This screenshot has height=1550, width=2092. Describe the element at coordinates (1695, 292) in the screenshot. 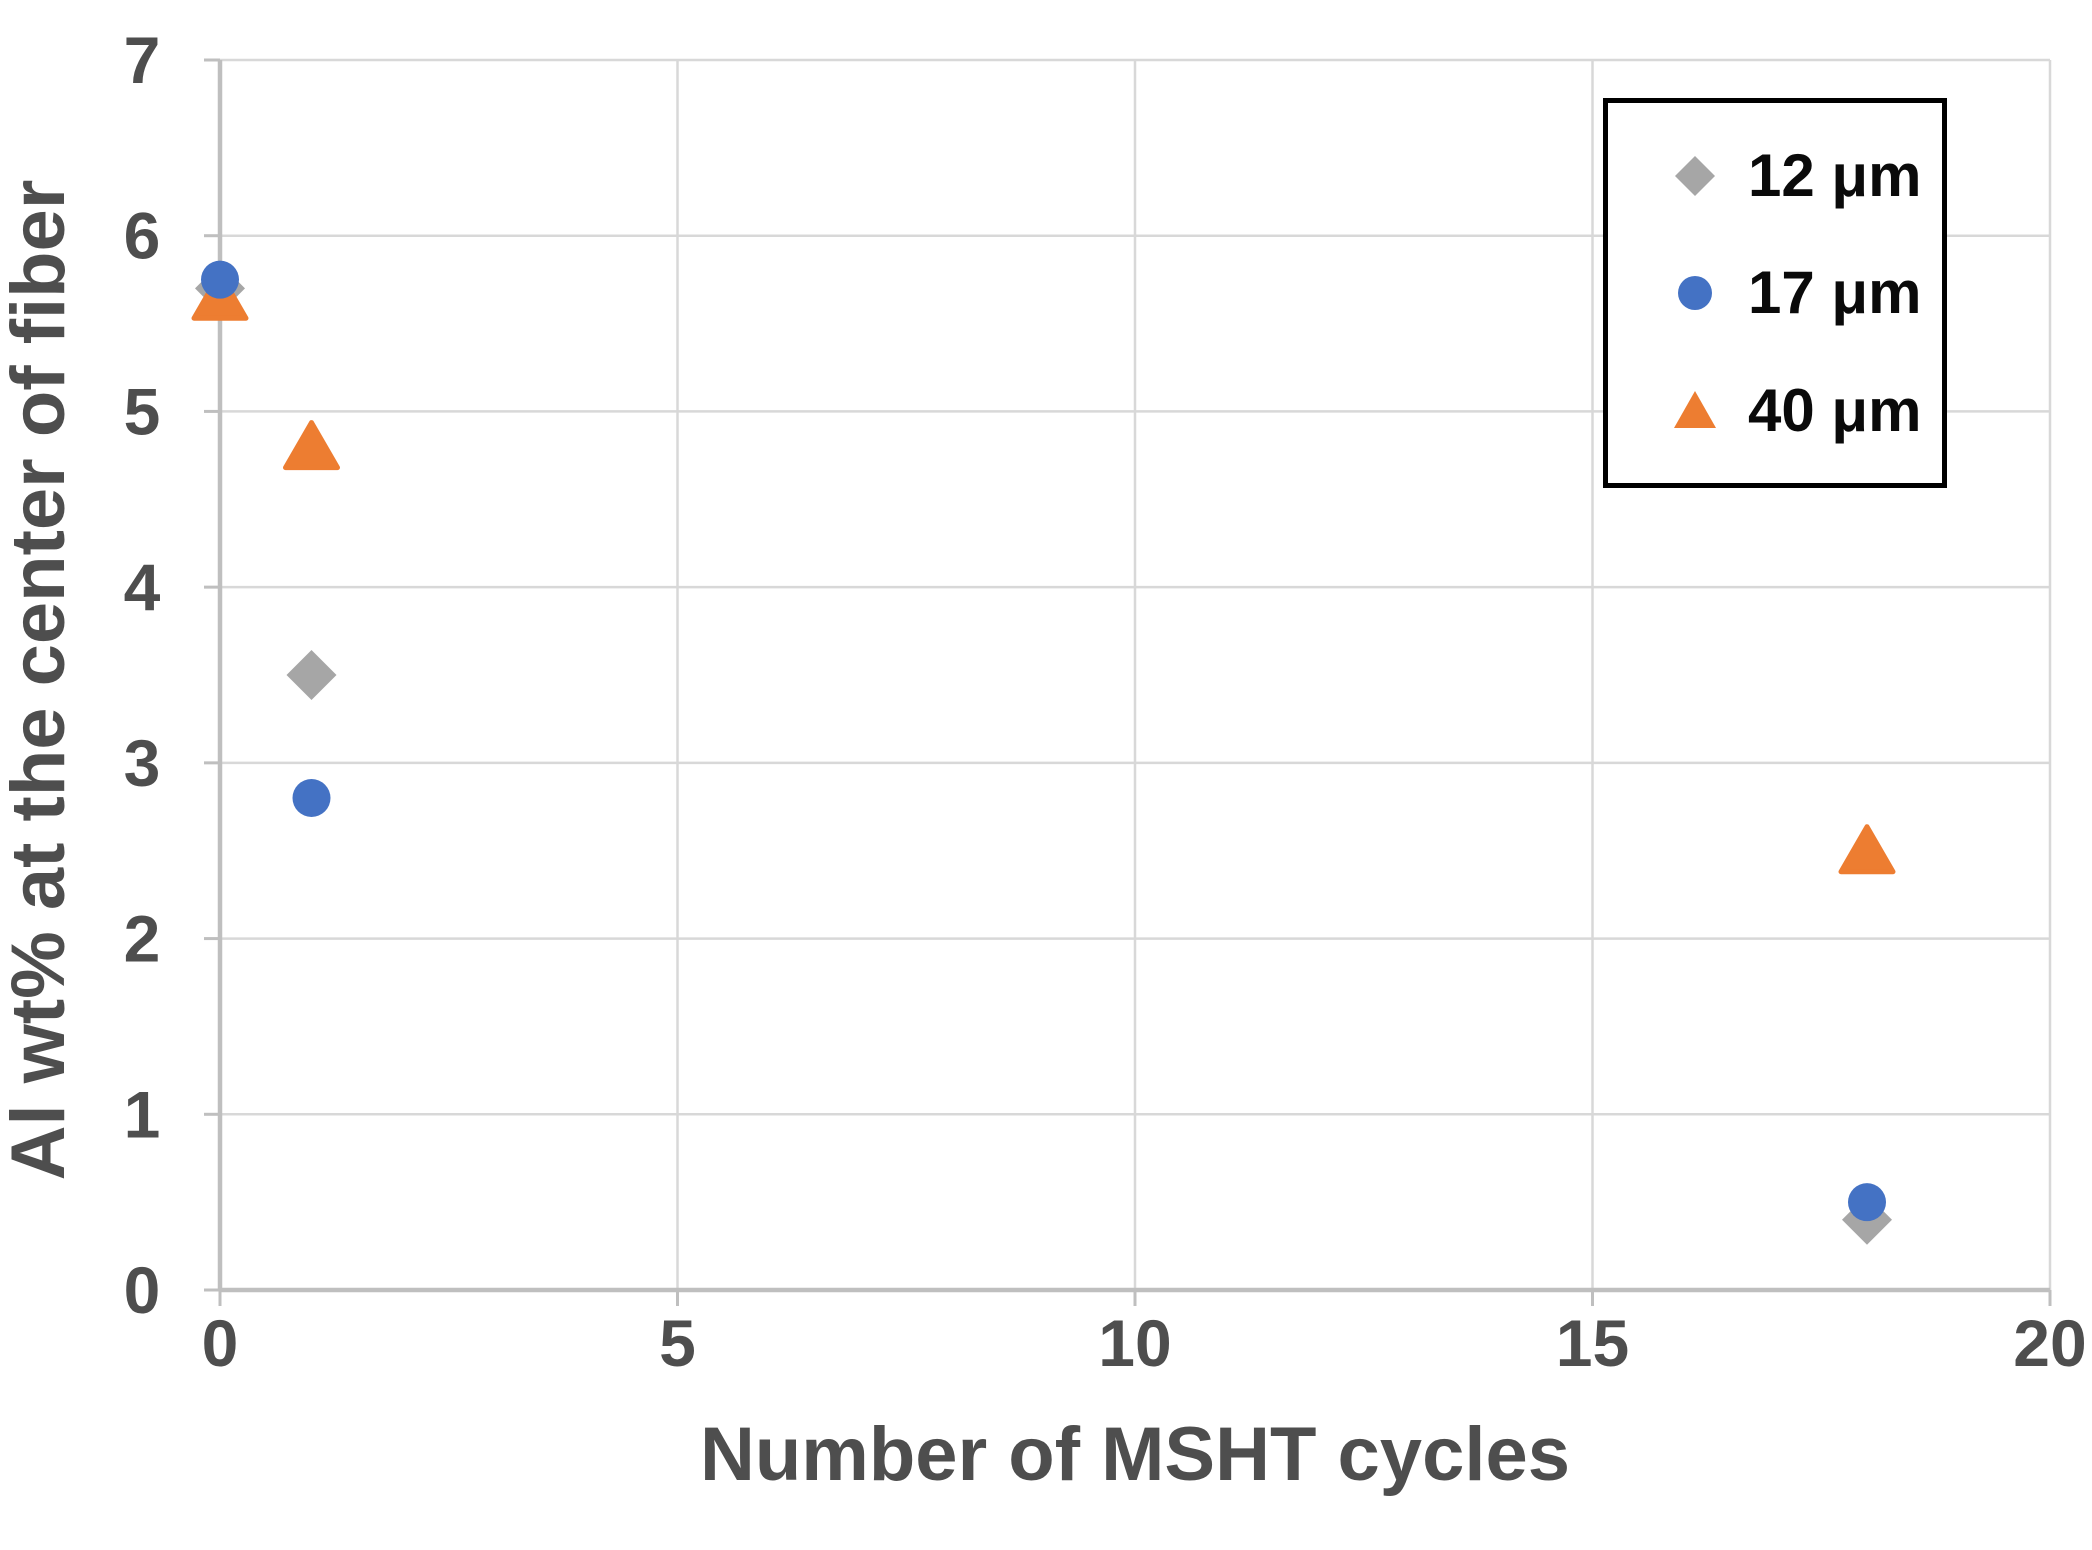

I see `circle-icon` at that location.